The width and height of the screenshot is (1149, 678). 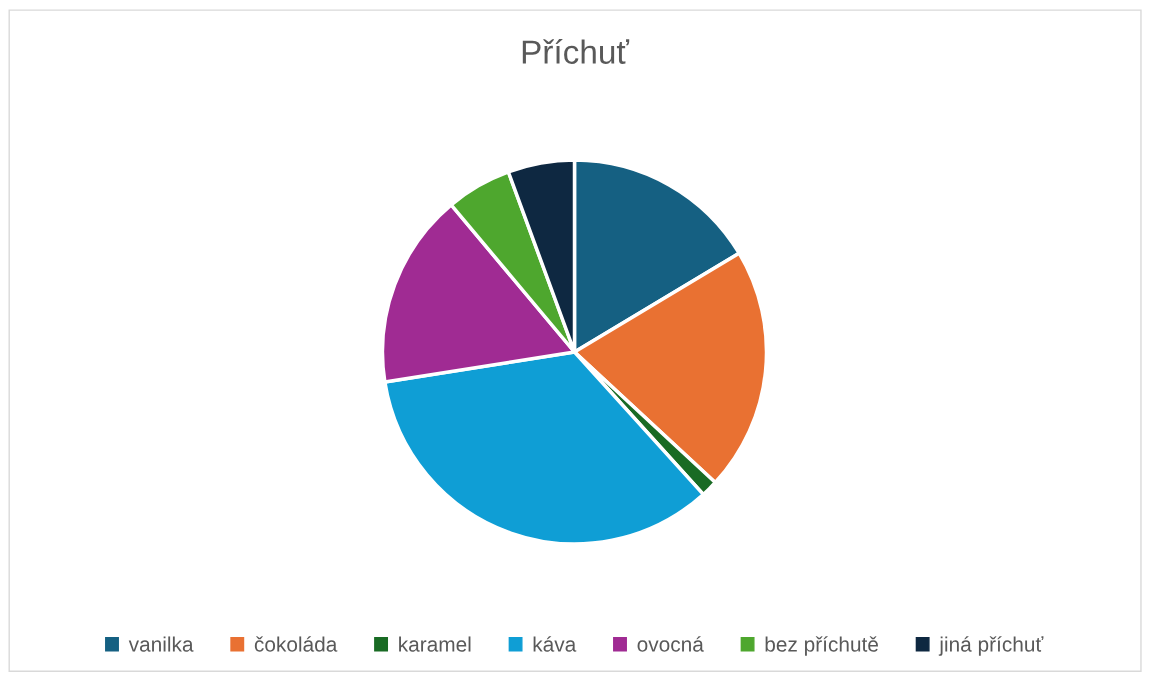 I want to click on legend-label: vanilka, so click(x=161, y=644).